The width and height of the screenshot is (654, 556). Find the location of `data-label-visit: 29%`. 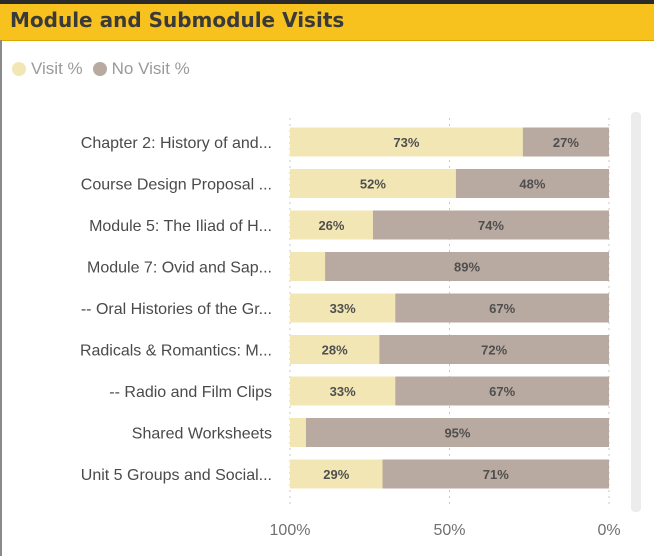

data-label-visit: 29% is located at coordinates (336, 474).